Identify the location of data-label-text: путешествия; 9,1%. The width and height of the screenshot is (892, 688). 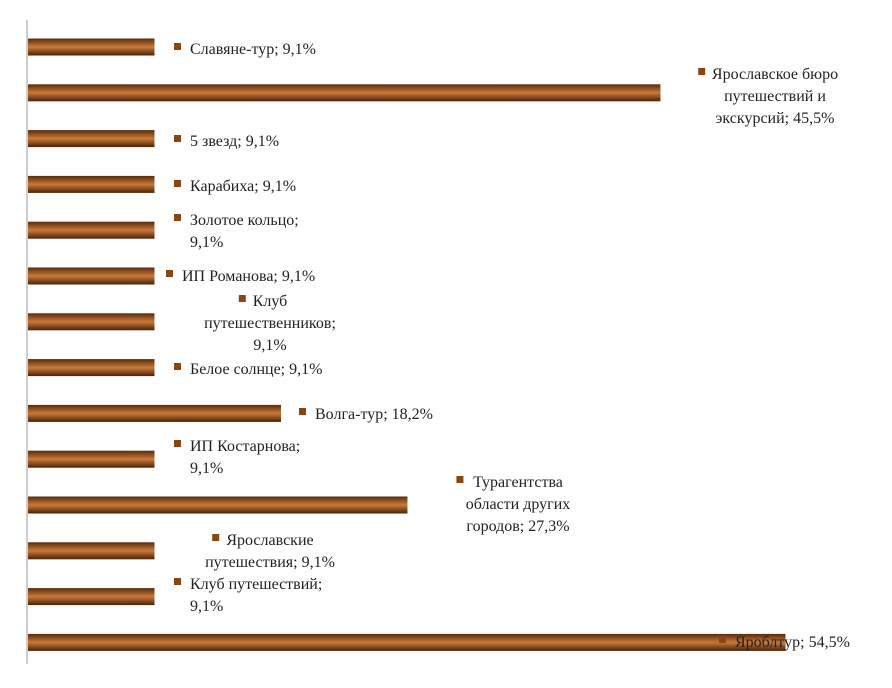
(270, 562).